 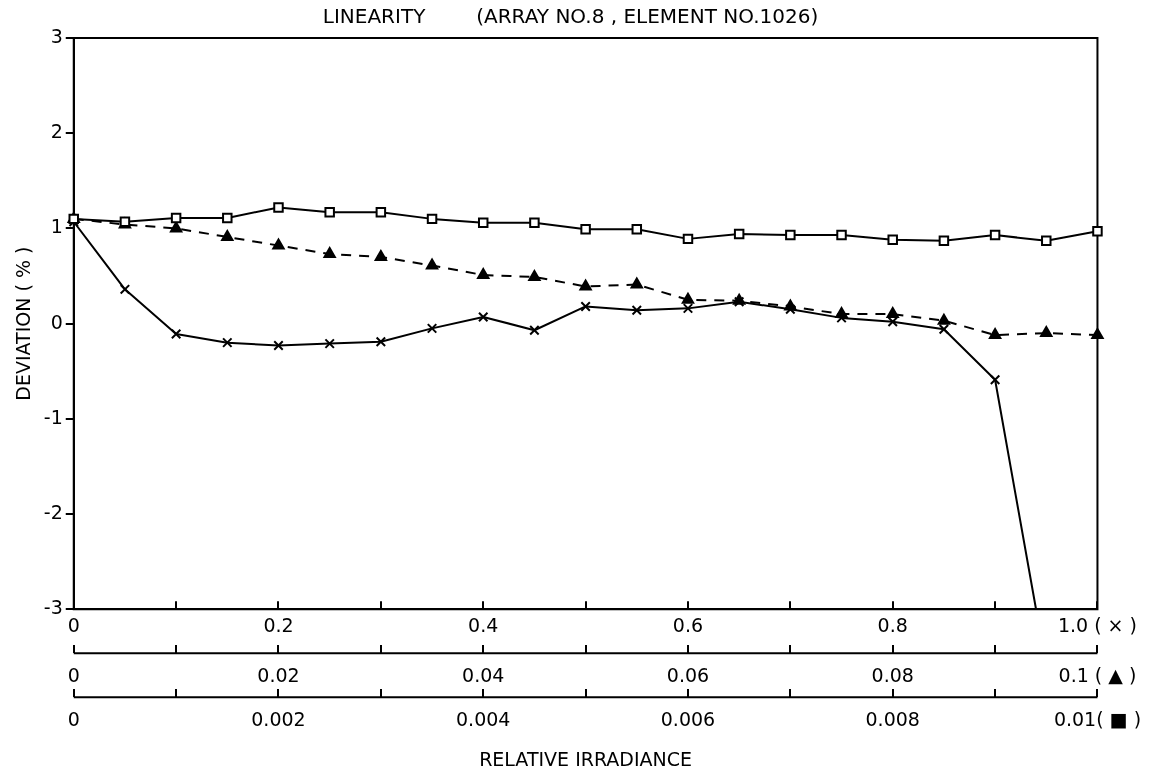 What do you see at coordinates (56, 131) in the screenshot?
I see `y-tick-label: 2` at bounding box center [56, 131].